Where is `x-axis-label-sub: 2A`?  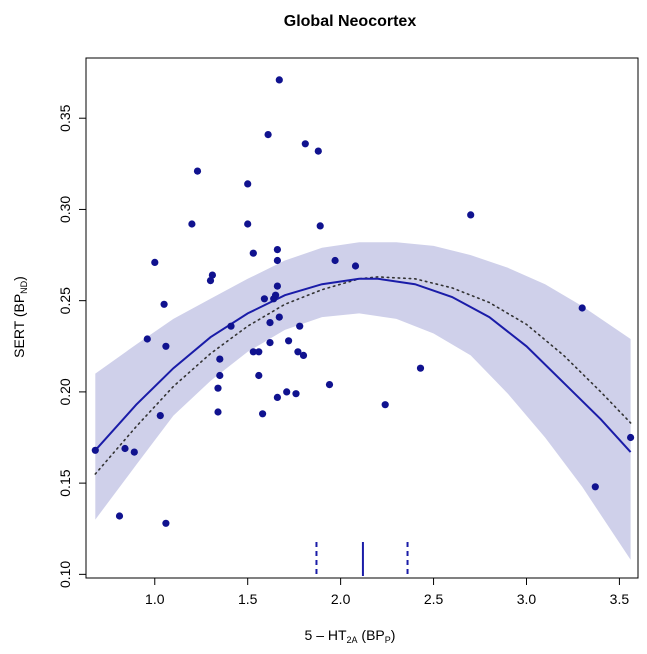 x-axis-label-sub: 2A is located at coordinates (352, 640).